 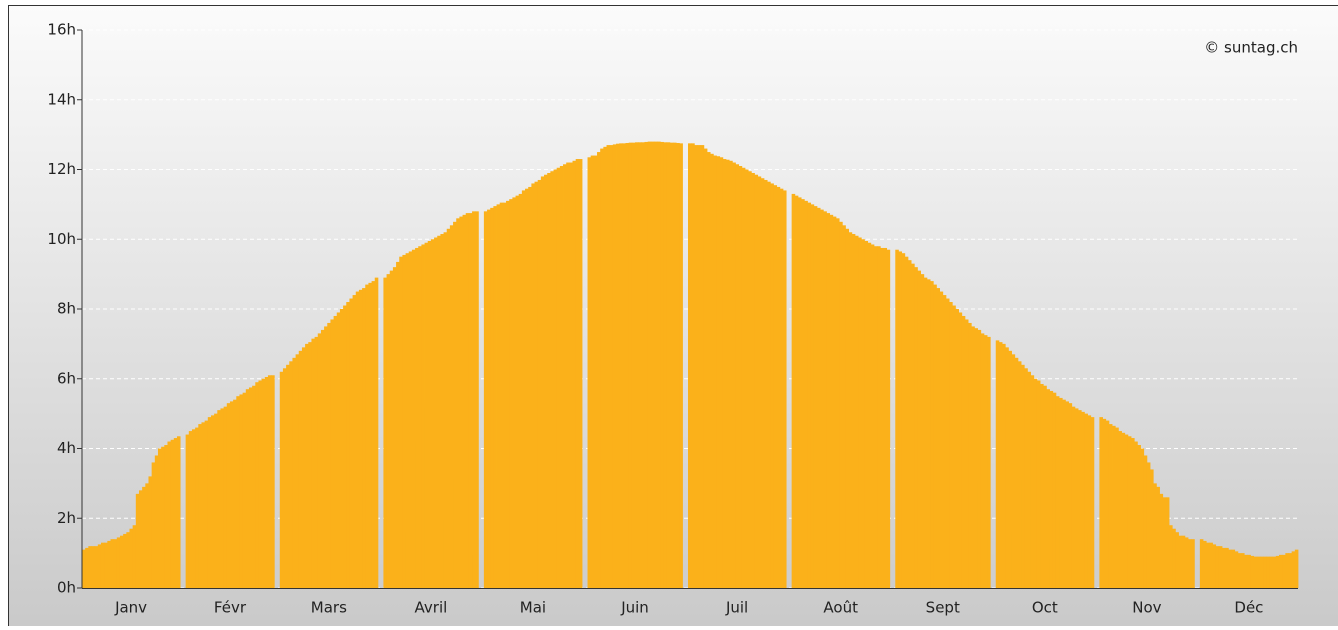 What do you see at coordinates (1146, 608) in the screenshot?
I see `x-tick-label: Nov` at bounding box center [1146, 608].